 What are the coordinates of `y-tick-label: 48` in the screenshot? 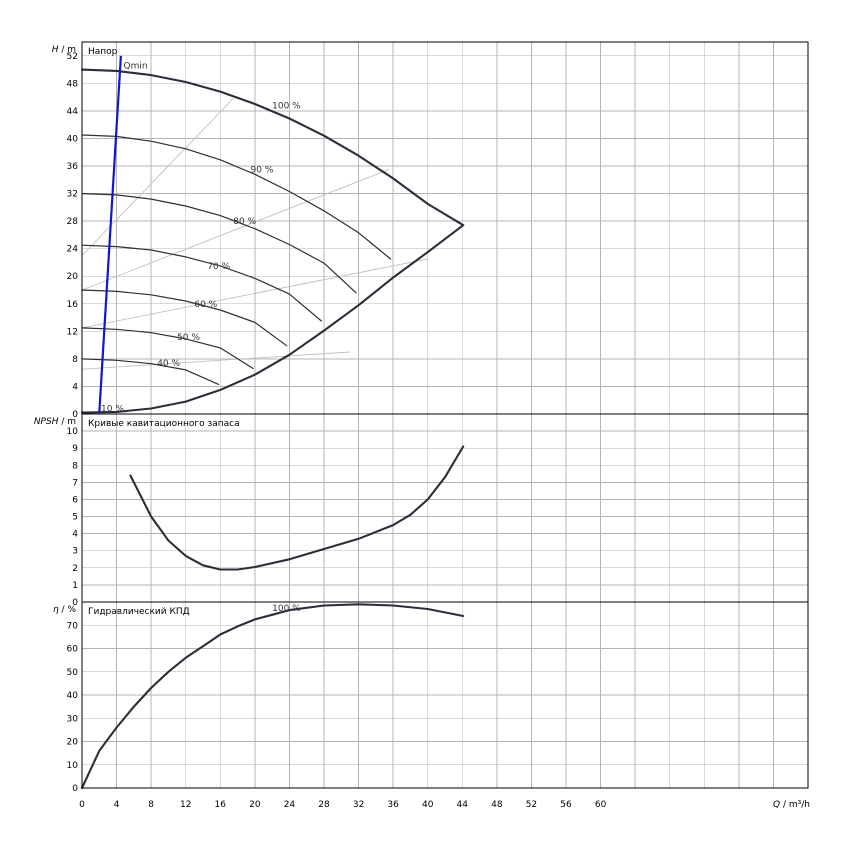 It's located at (73, 84).